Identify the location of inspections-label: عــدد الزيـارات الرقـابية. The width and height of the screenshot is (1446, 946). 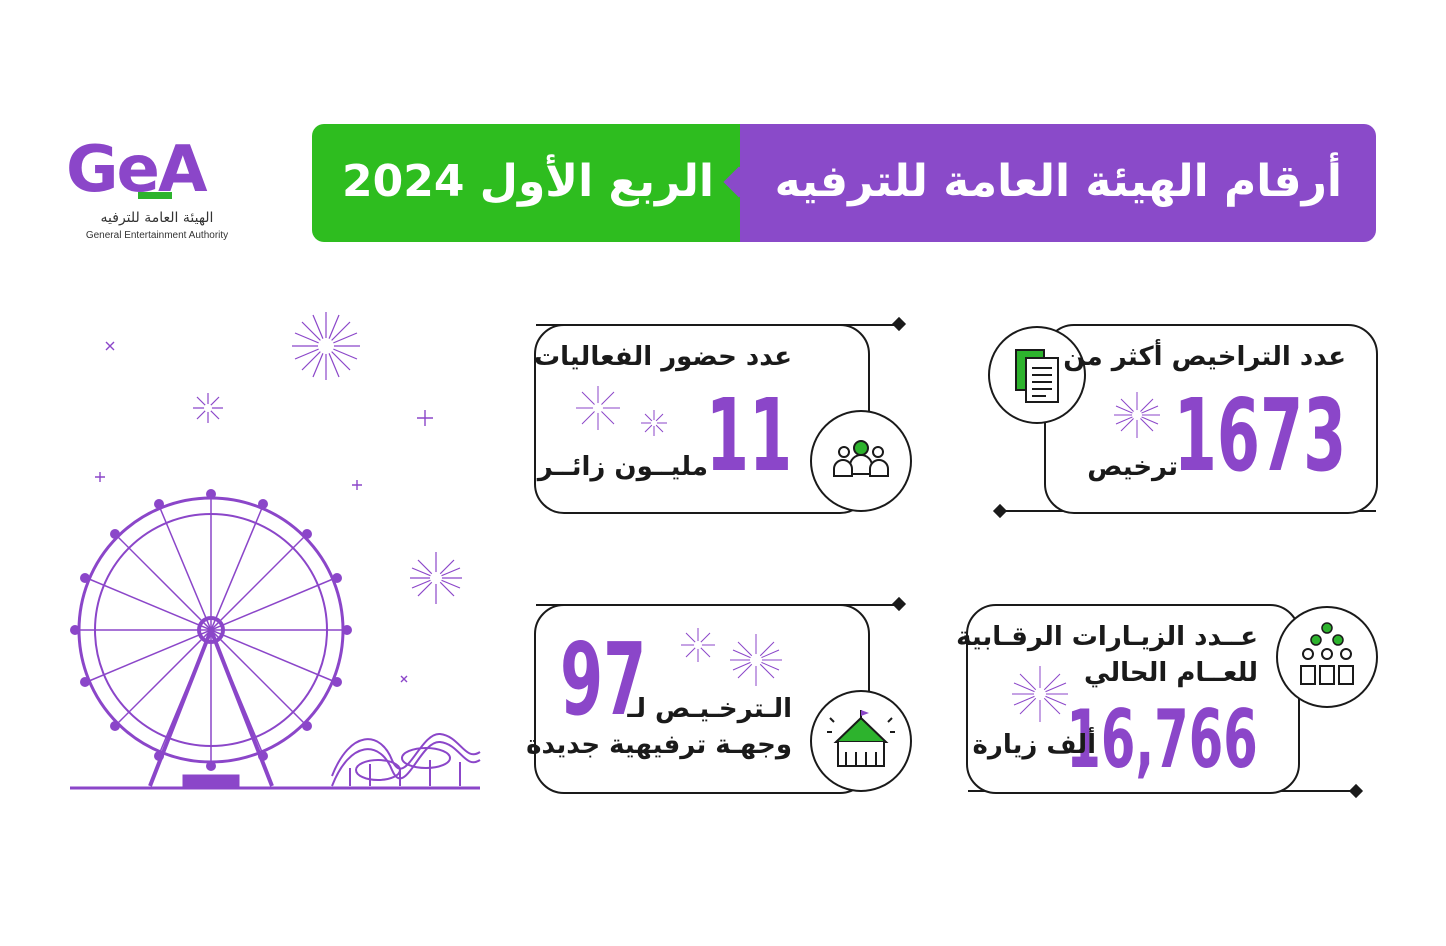
(1107, 637).